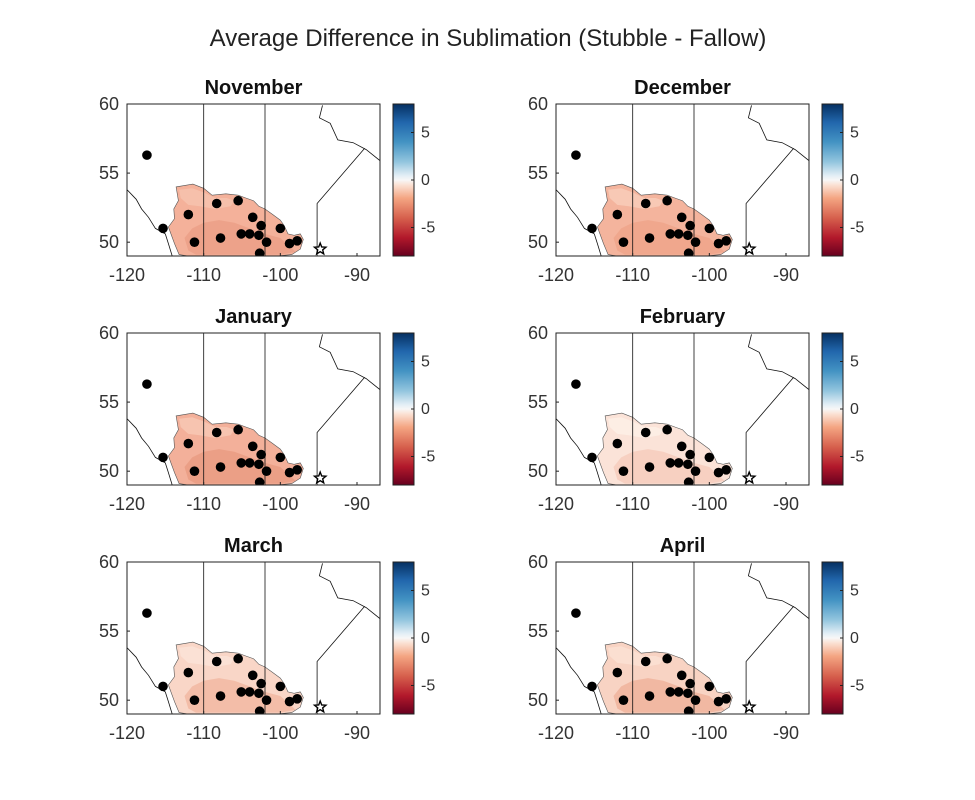  What do you see at coordinates (683, 546) in the screenshot?
I see `panel-title: April` at bounding box center [683, 546].